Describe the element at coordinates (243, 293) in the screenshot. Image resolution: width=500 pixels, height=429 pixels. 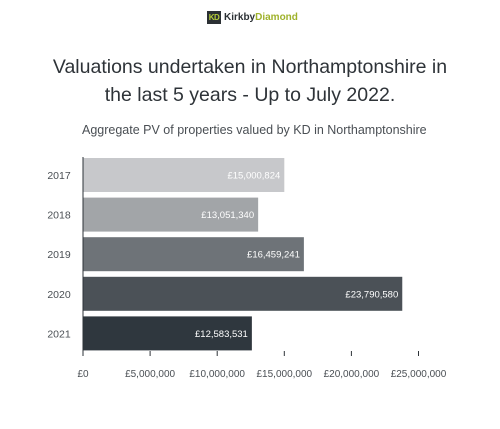
I see `bar-2020` at that location.